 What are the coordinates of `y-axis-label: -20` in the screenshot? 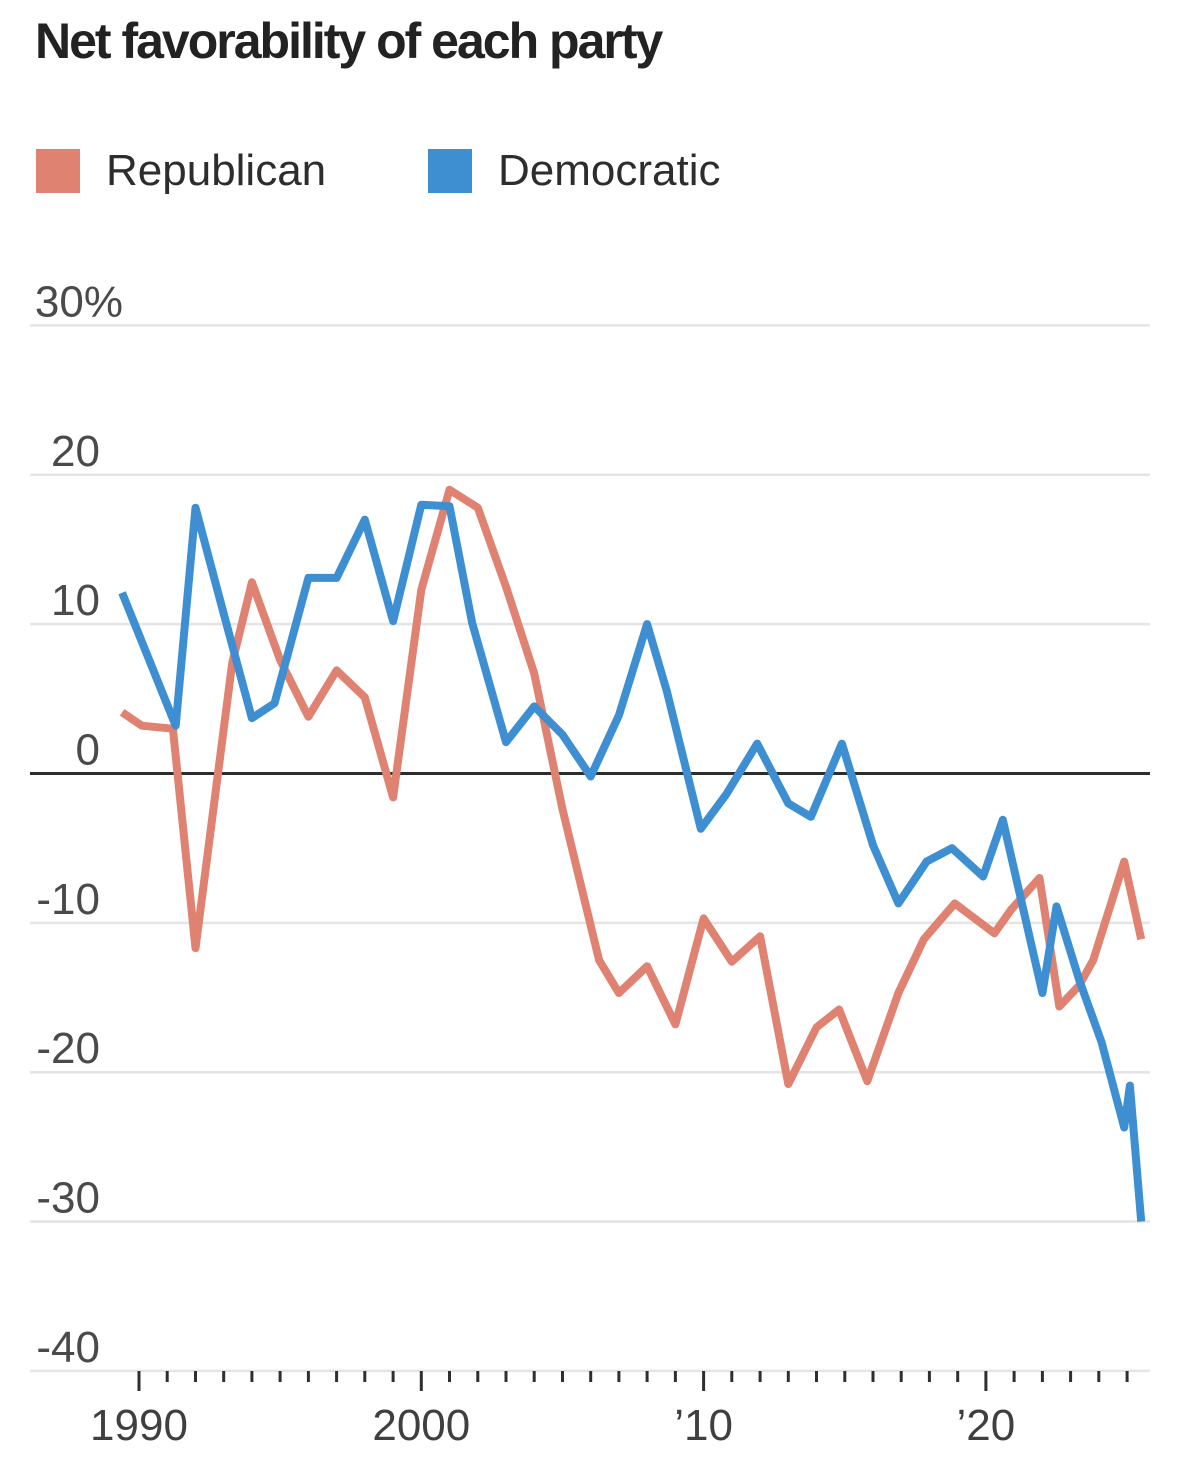 It's located at (68, 1048).